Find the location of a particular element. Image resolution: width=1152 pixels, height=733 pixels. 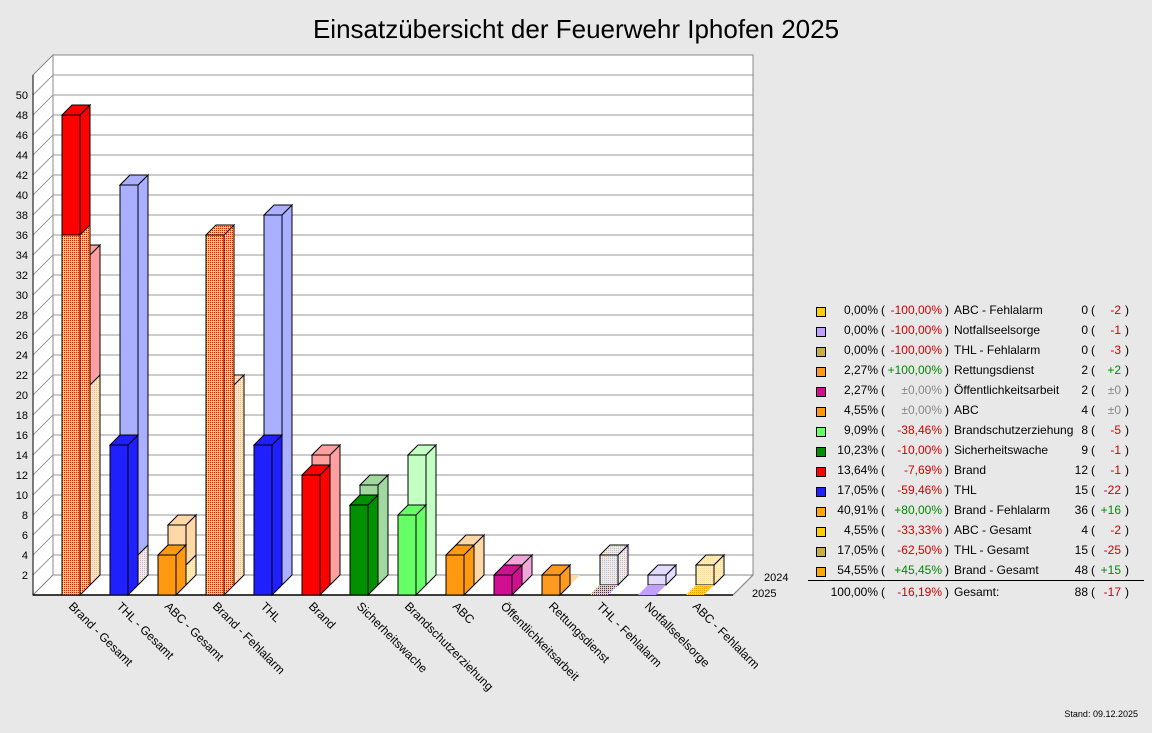

legend-name: THL is located at coordinates (965, 490).